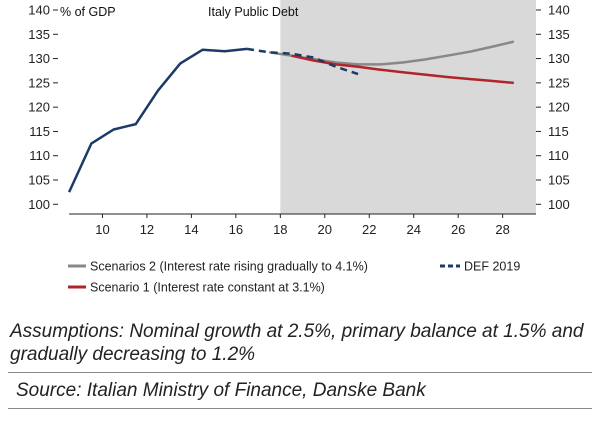  I want to click on chart-title: Italy Public Debt, so click(253, 12).